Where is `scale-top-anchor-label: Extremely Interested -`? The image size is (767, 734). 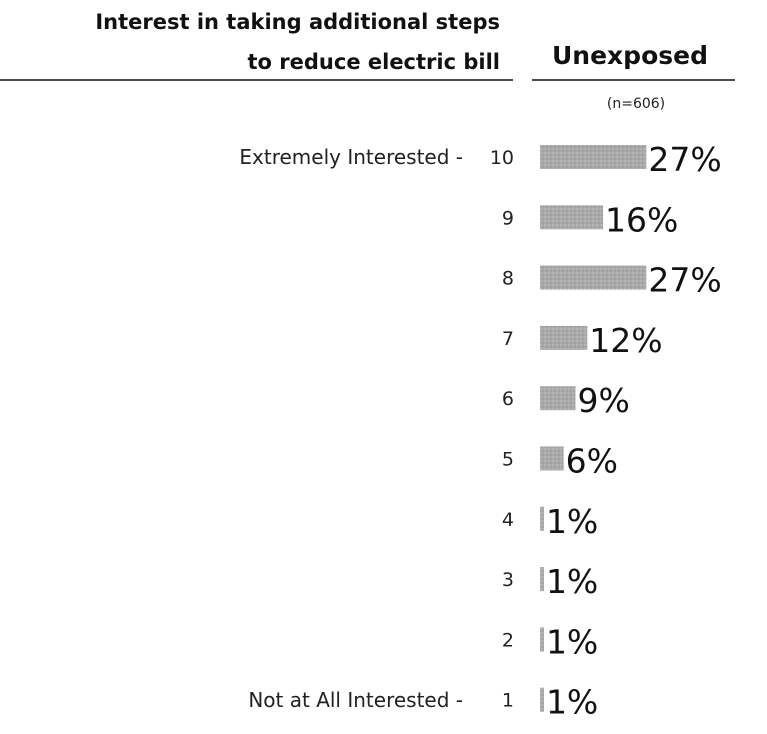
scale-top-anchor-label: Extremely Interested - is located at coordinates (351, 157).